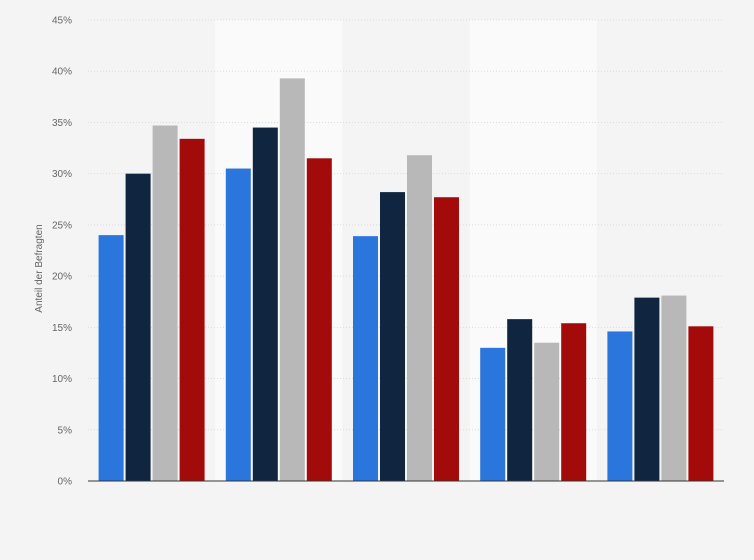 This screenshot has height=560, width=754. I want to click on y-tick-label: 45%, so click(62, 21).